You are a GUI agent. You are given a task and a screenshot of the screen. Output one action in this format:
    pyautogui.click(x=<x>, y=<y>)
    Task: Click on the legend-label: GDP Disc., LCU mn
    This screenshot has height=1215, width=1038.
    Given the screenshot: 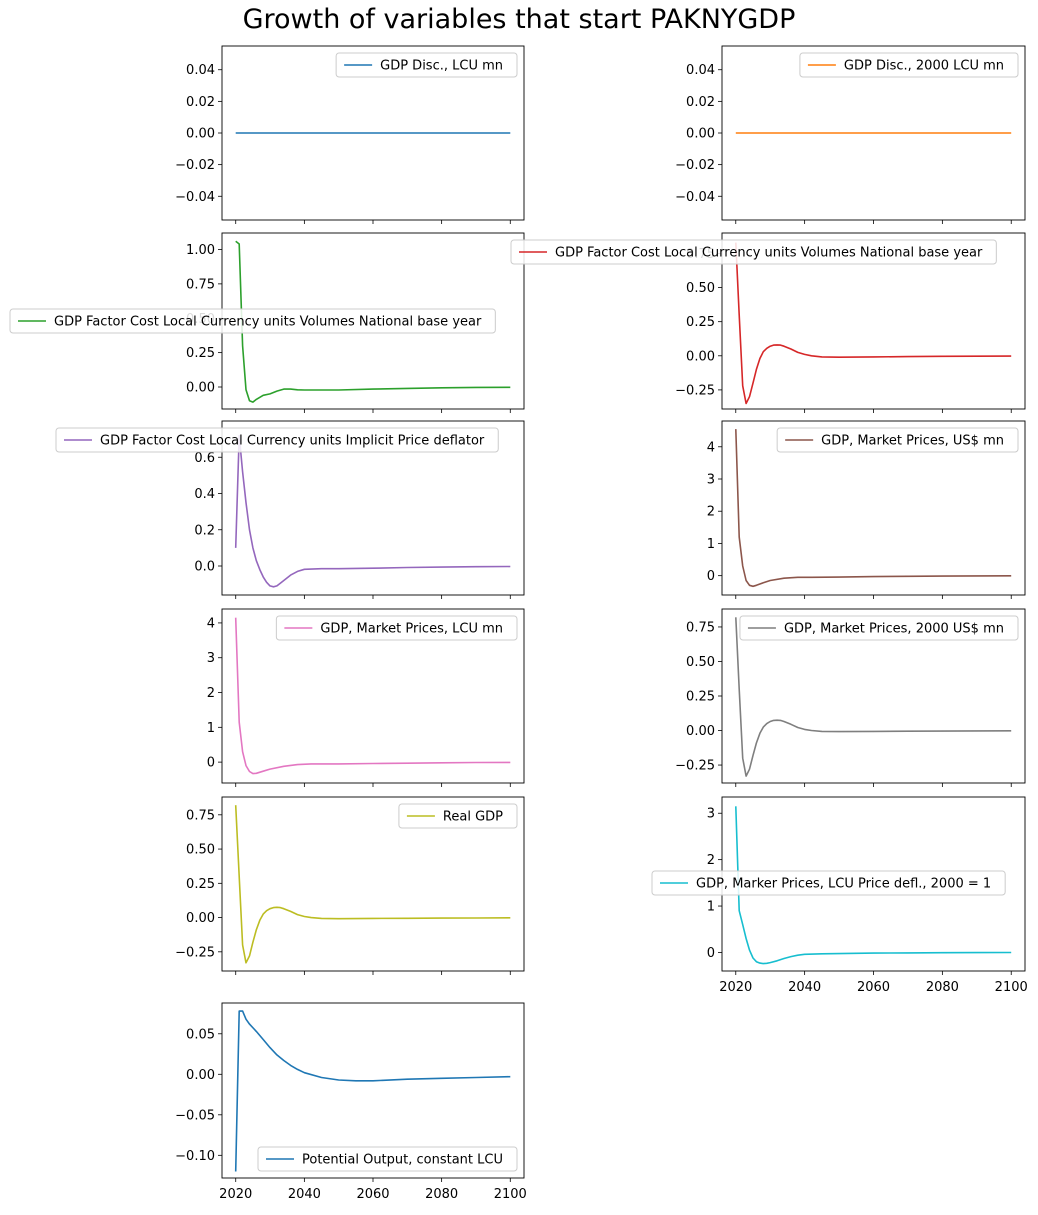 What is the action you would take?
    pyautogui.click(x=441, y=66)
    